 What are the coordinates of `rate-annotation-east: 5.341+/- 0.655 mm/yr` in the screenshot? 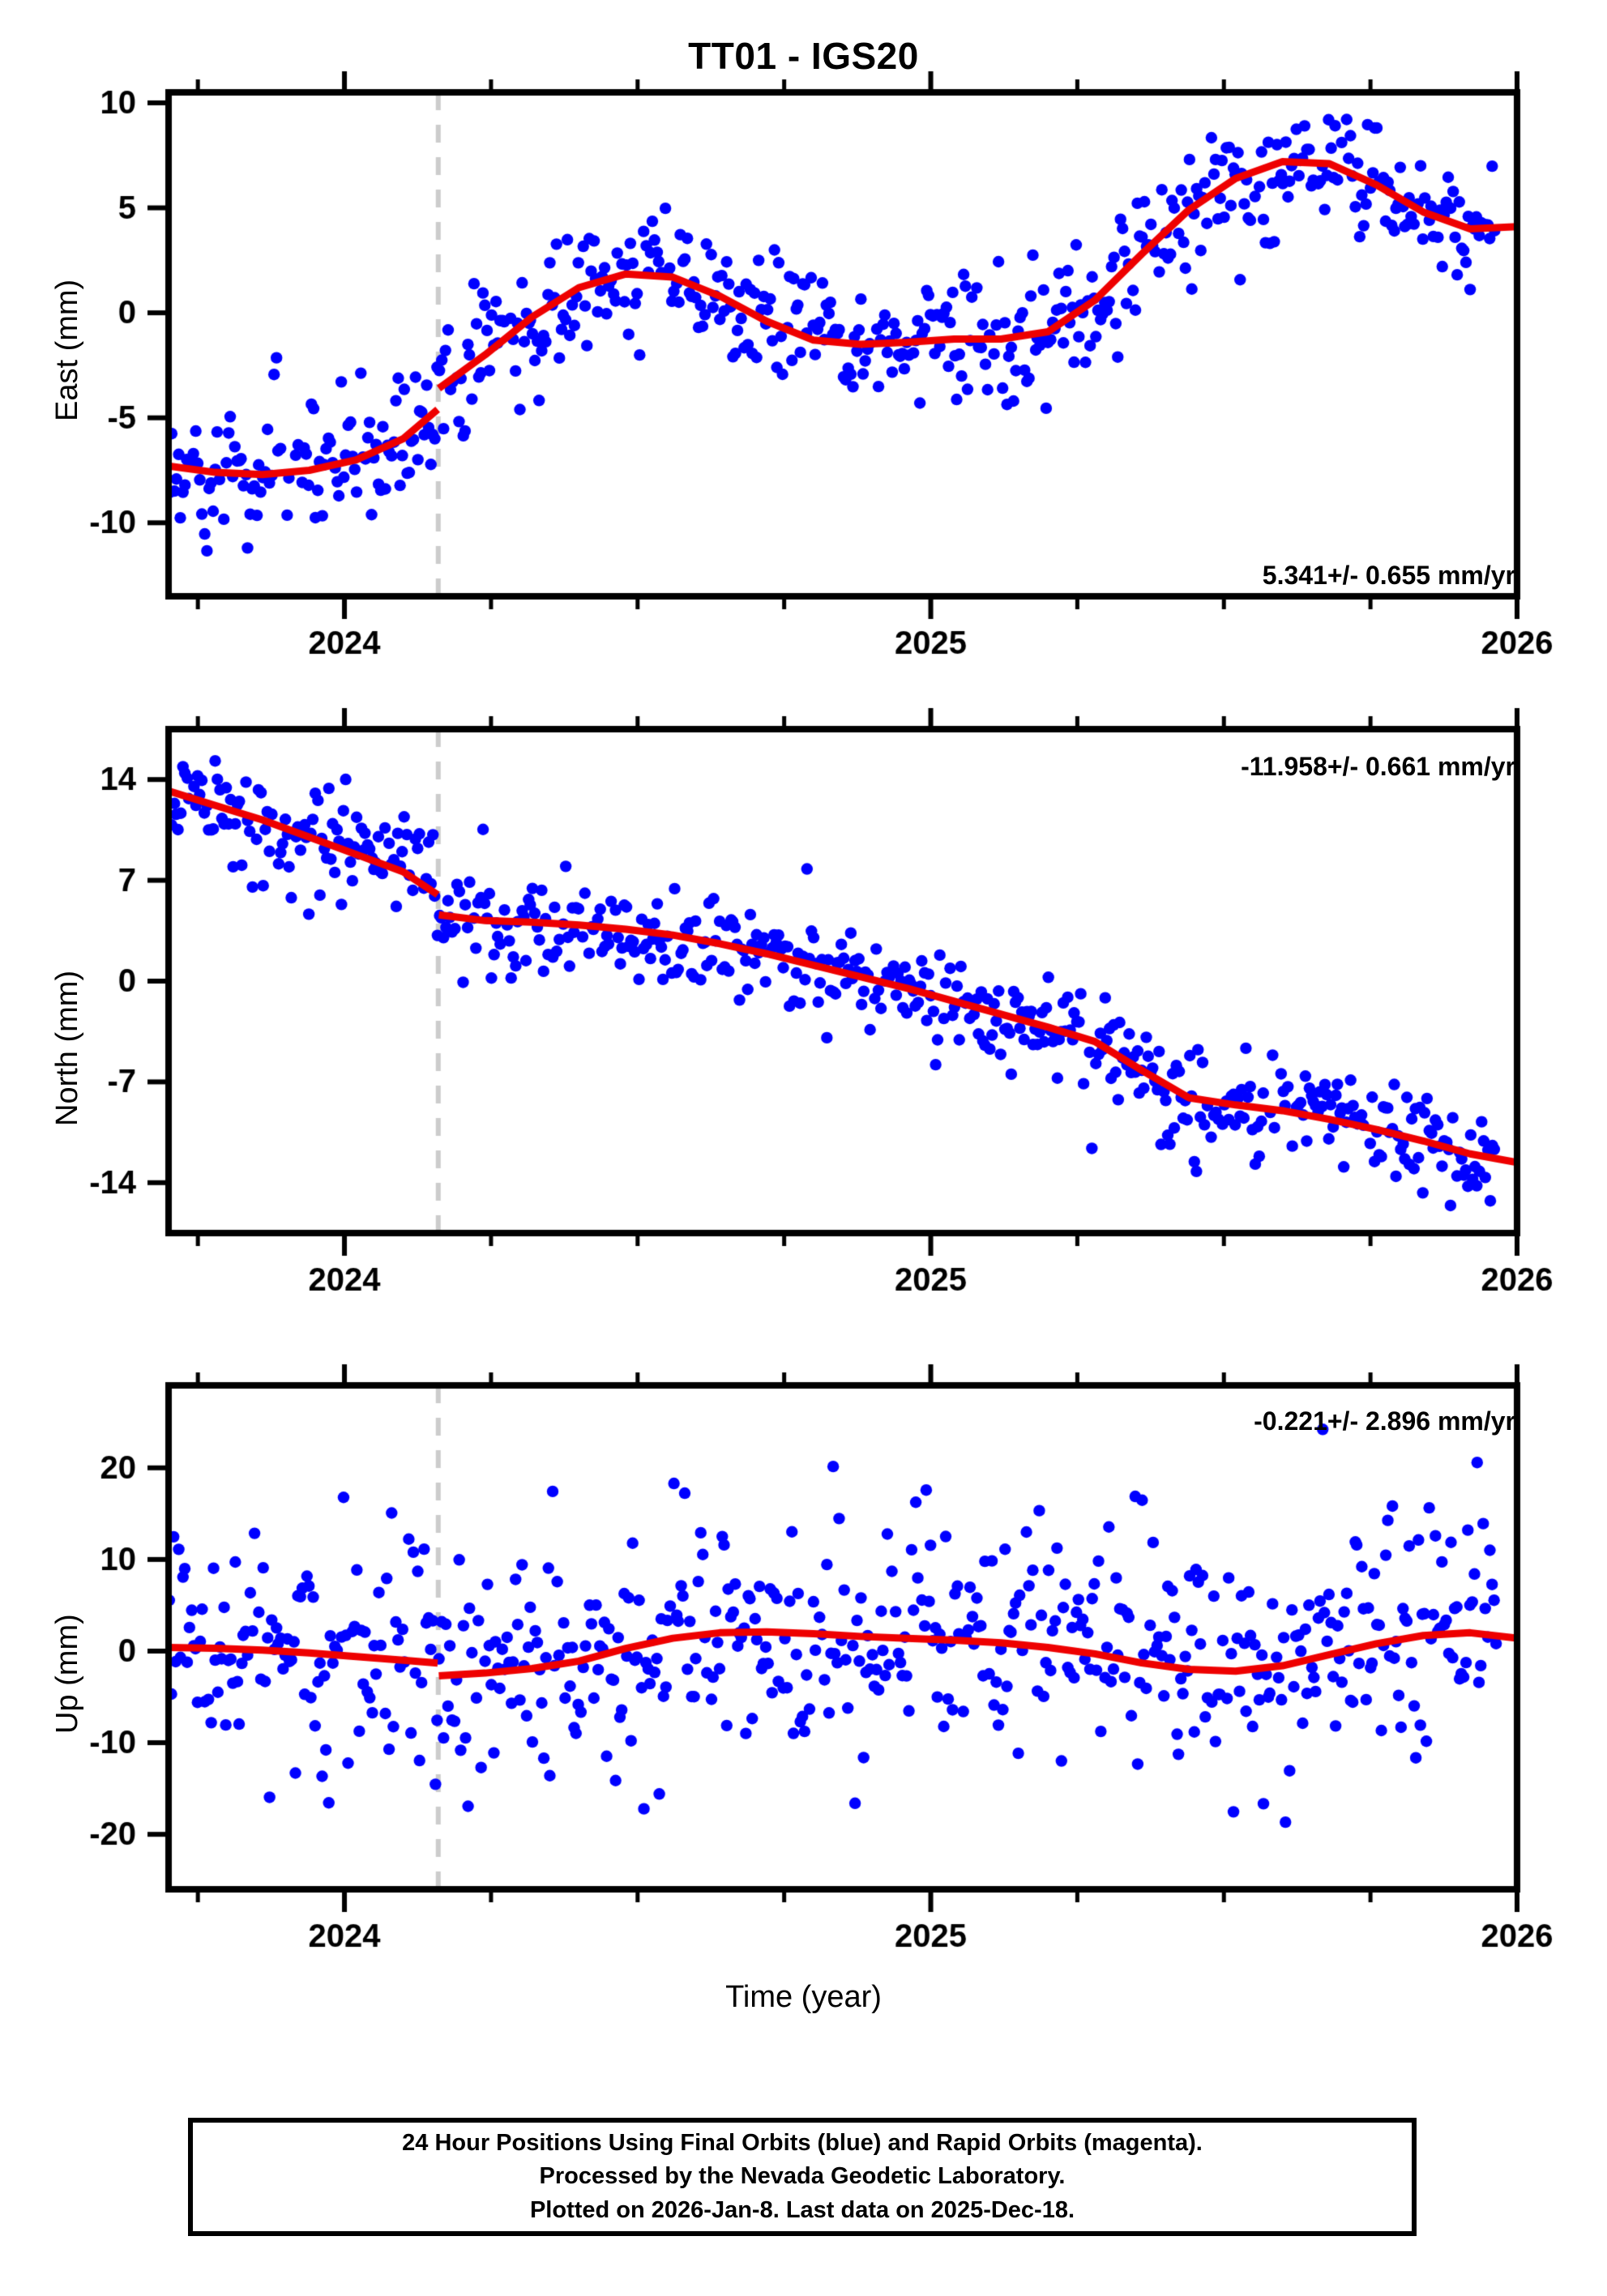 It's located at (1388, 576).